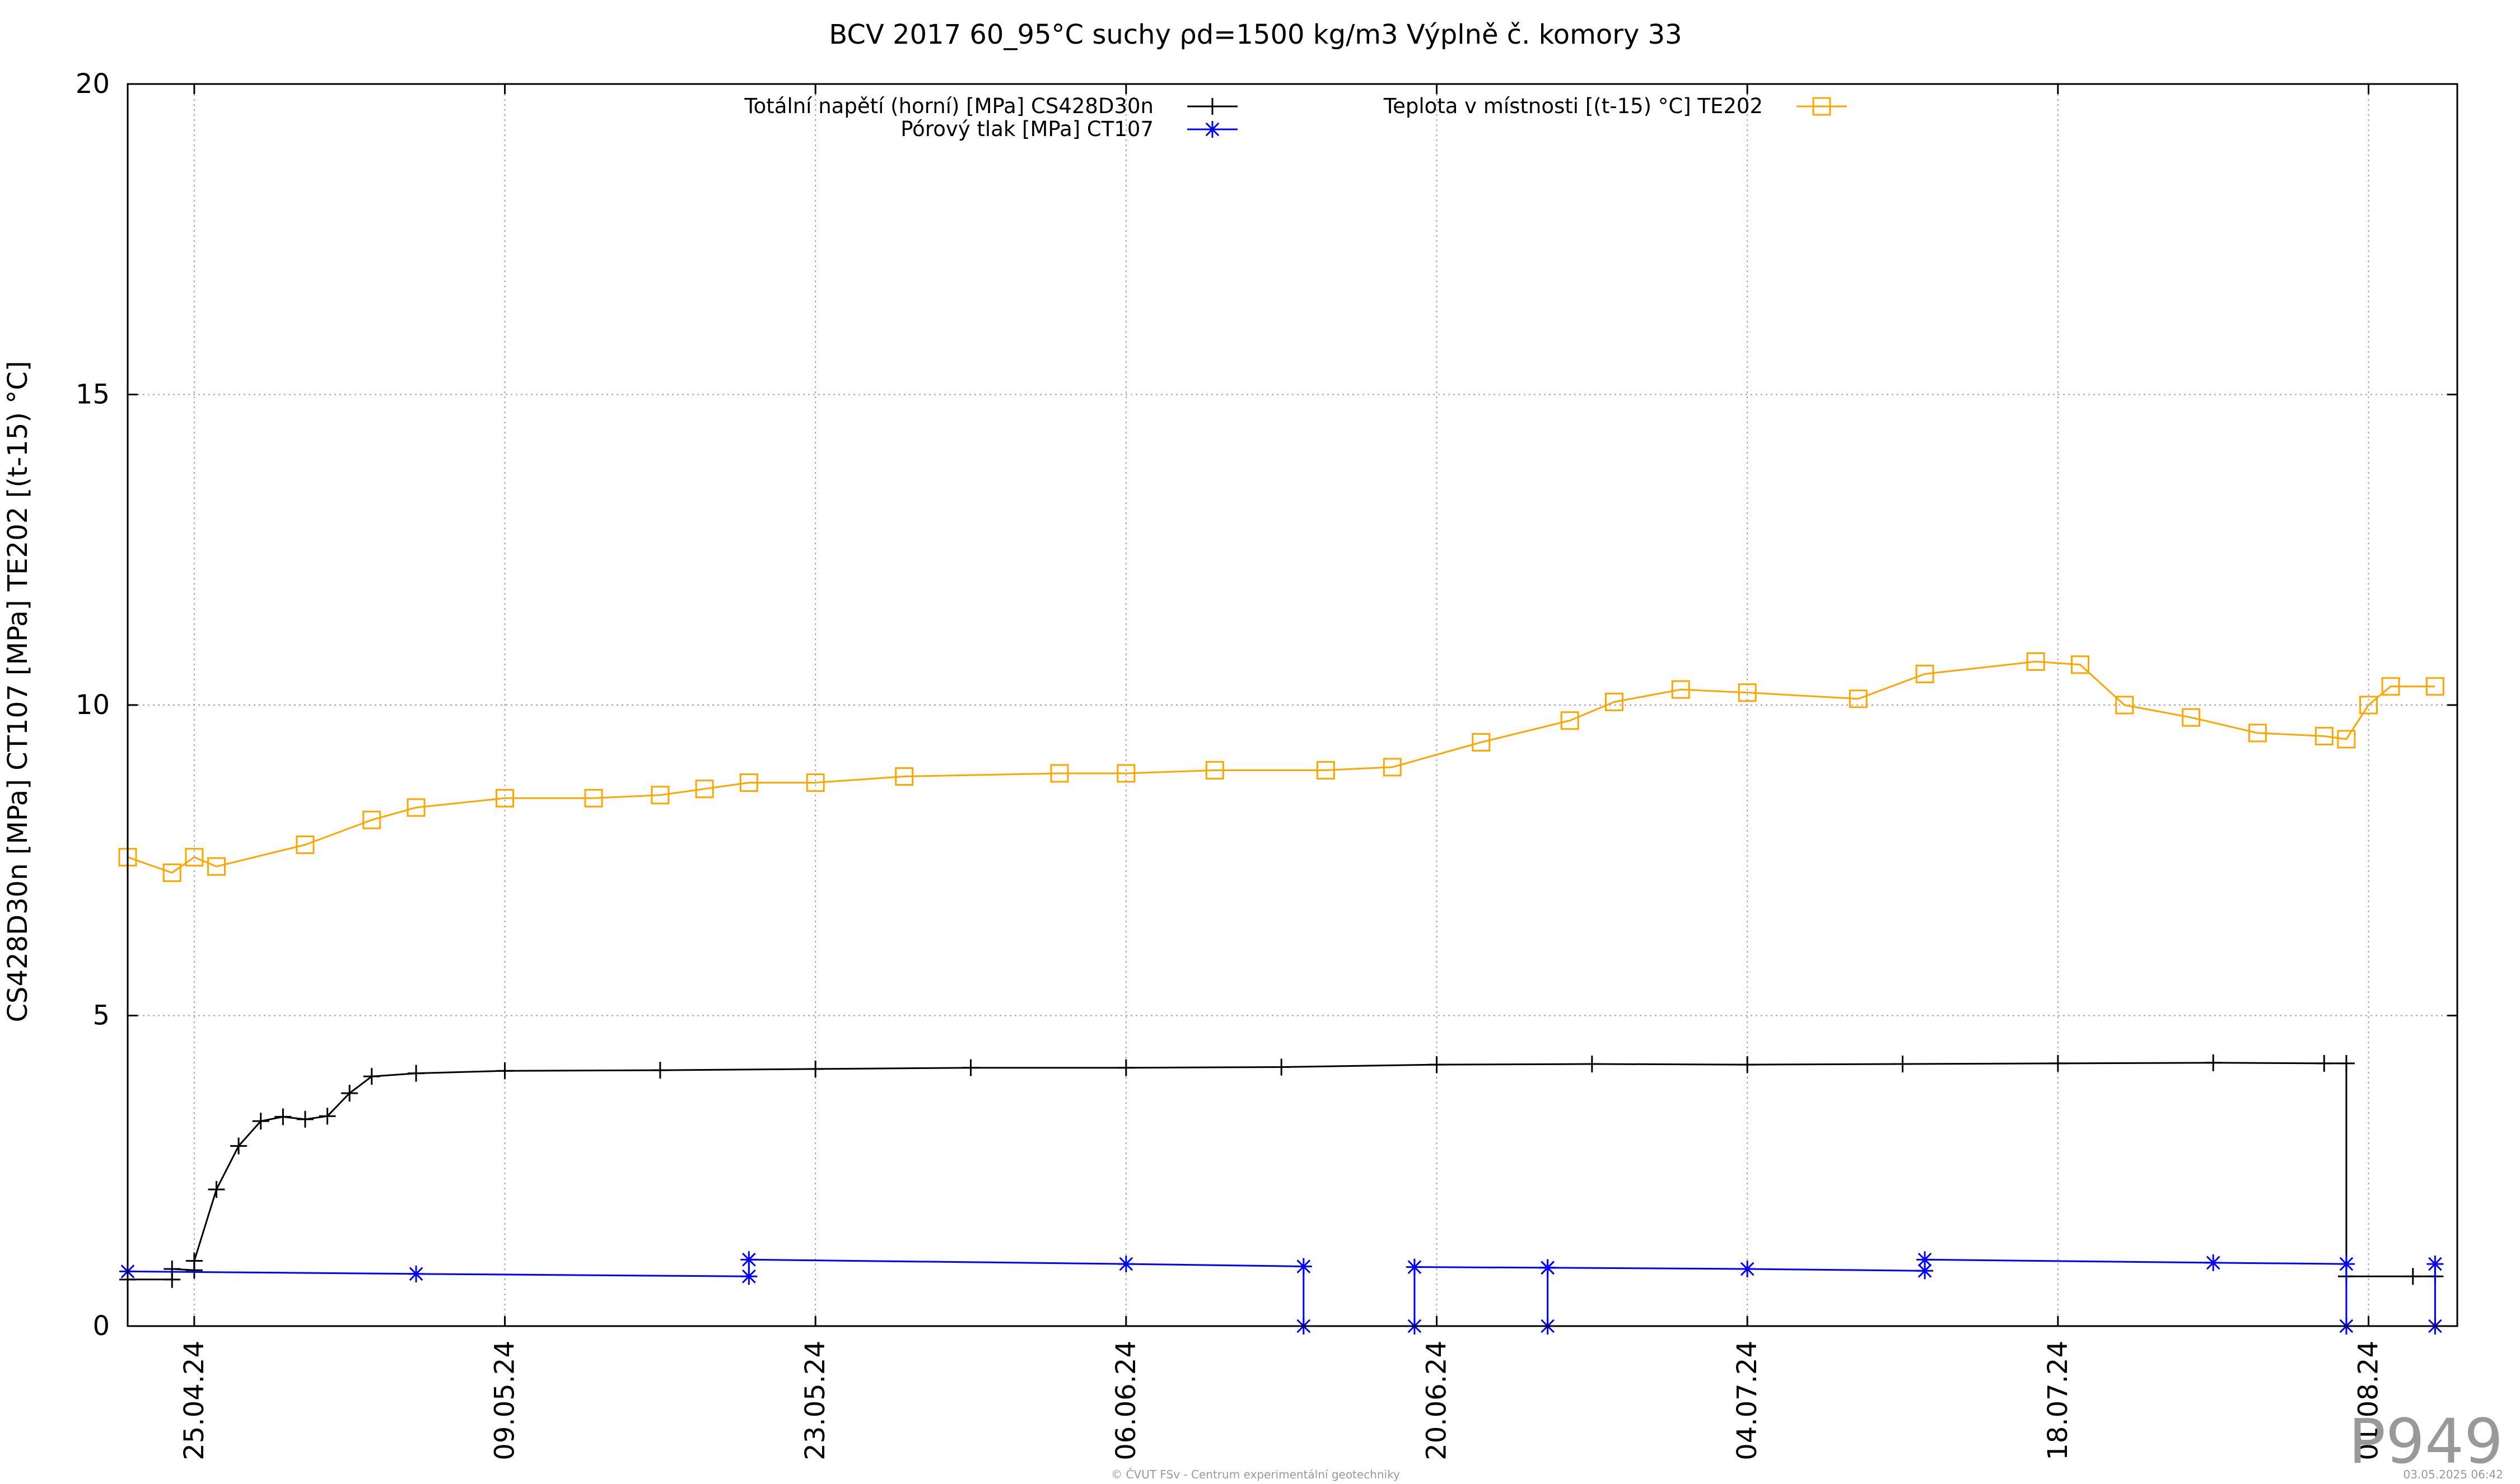 Image resolution: width=2520 pixels, height=1484 pixels. What do you see at coordinates (1437, 1401) in the screenshot?
I see `x-tick-label: 20.06.24` at bounding box center [1437, 1401].